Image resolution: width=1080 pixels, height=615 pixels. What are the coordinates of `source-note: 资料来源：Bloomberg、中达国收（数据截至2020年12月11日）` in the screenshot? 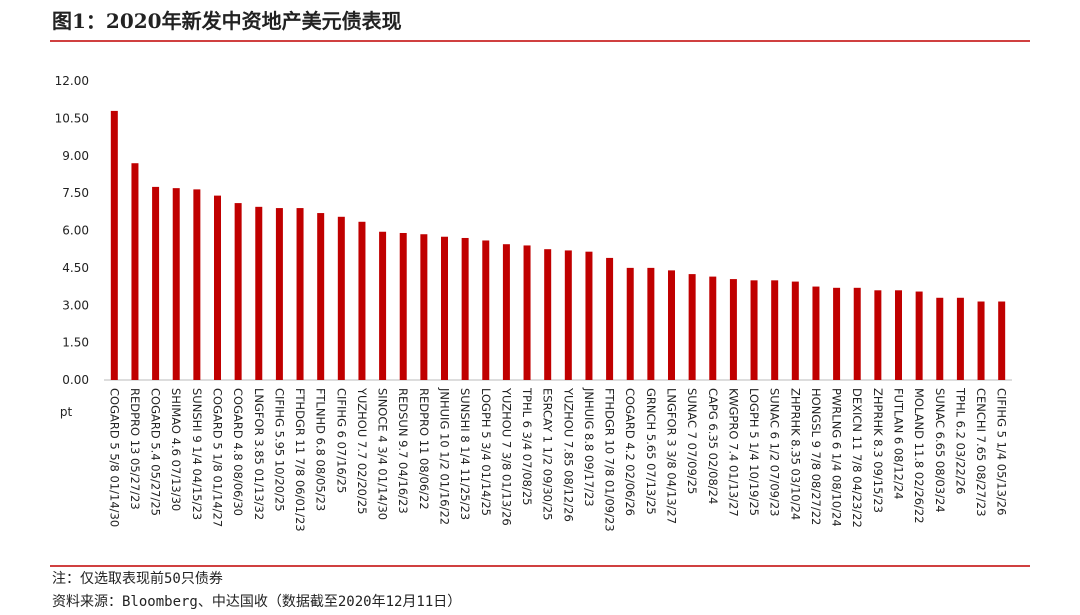 It's located at (256, 602).